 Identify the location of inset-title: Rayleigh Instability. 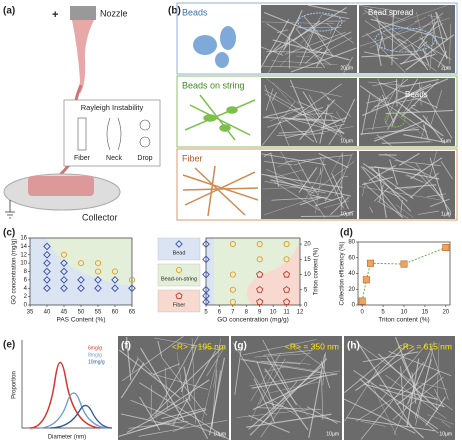
(112, 107).